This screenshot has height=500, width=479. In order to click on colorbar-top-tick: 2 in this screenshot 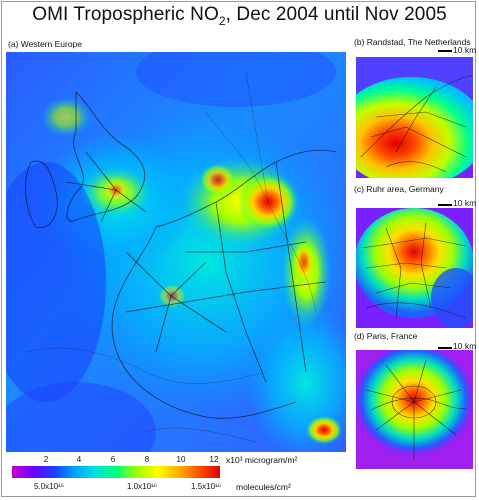, I will do `click(46, 459)`.